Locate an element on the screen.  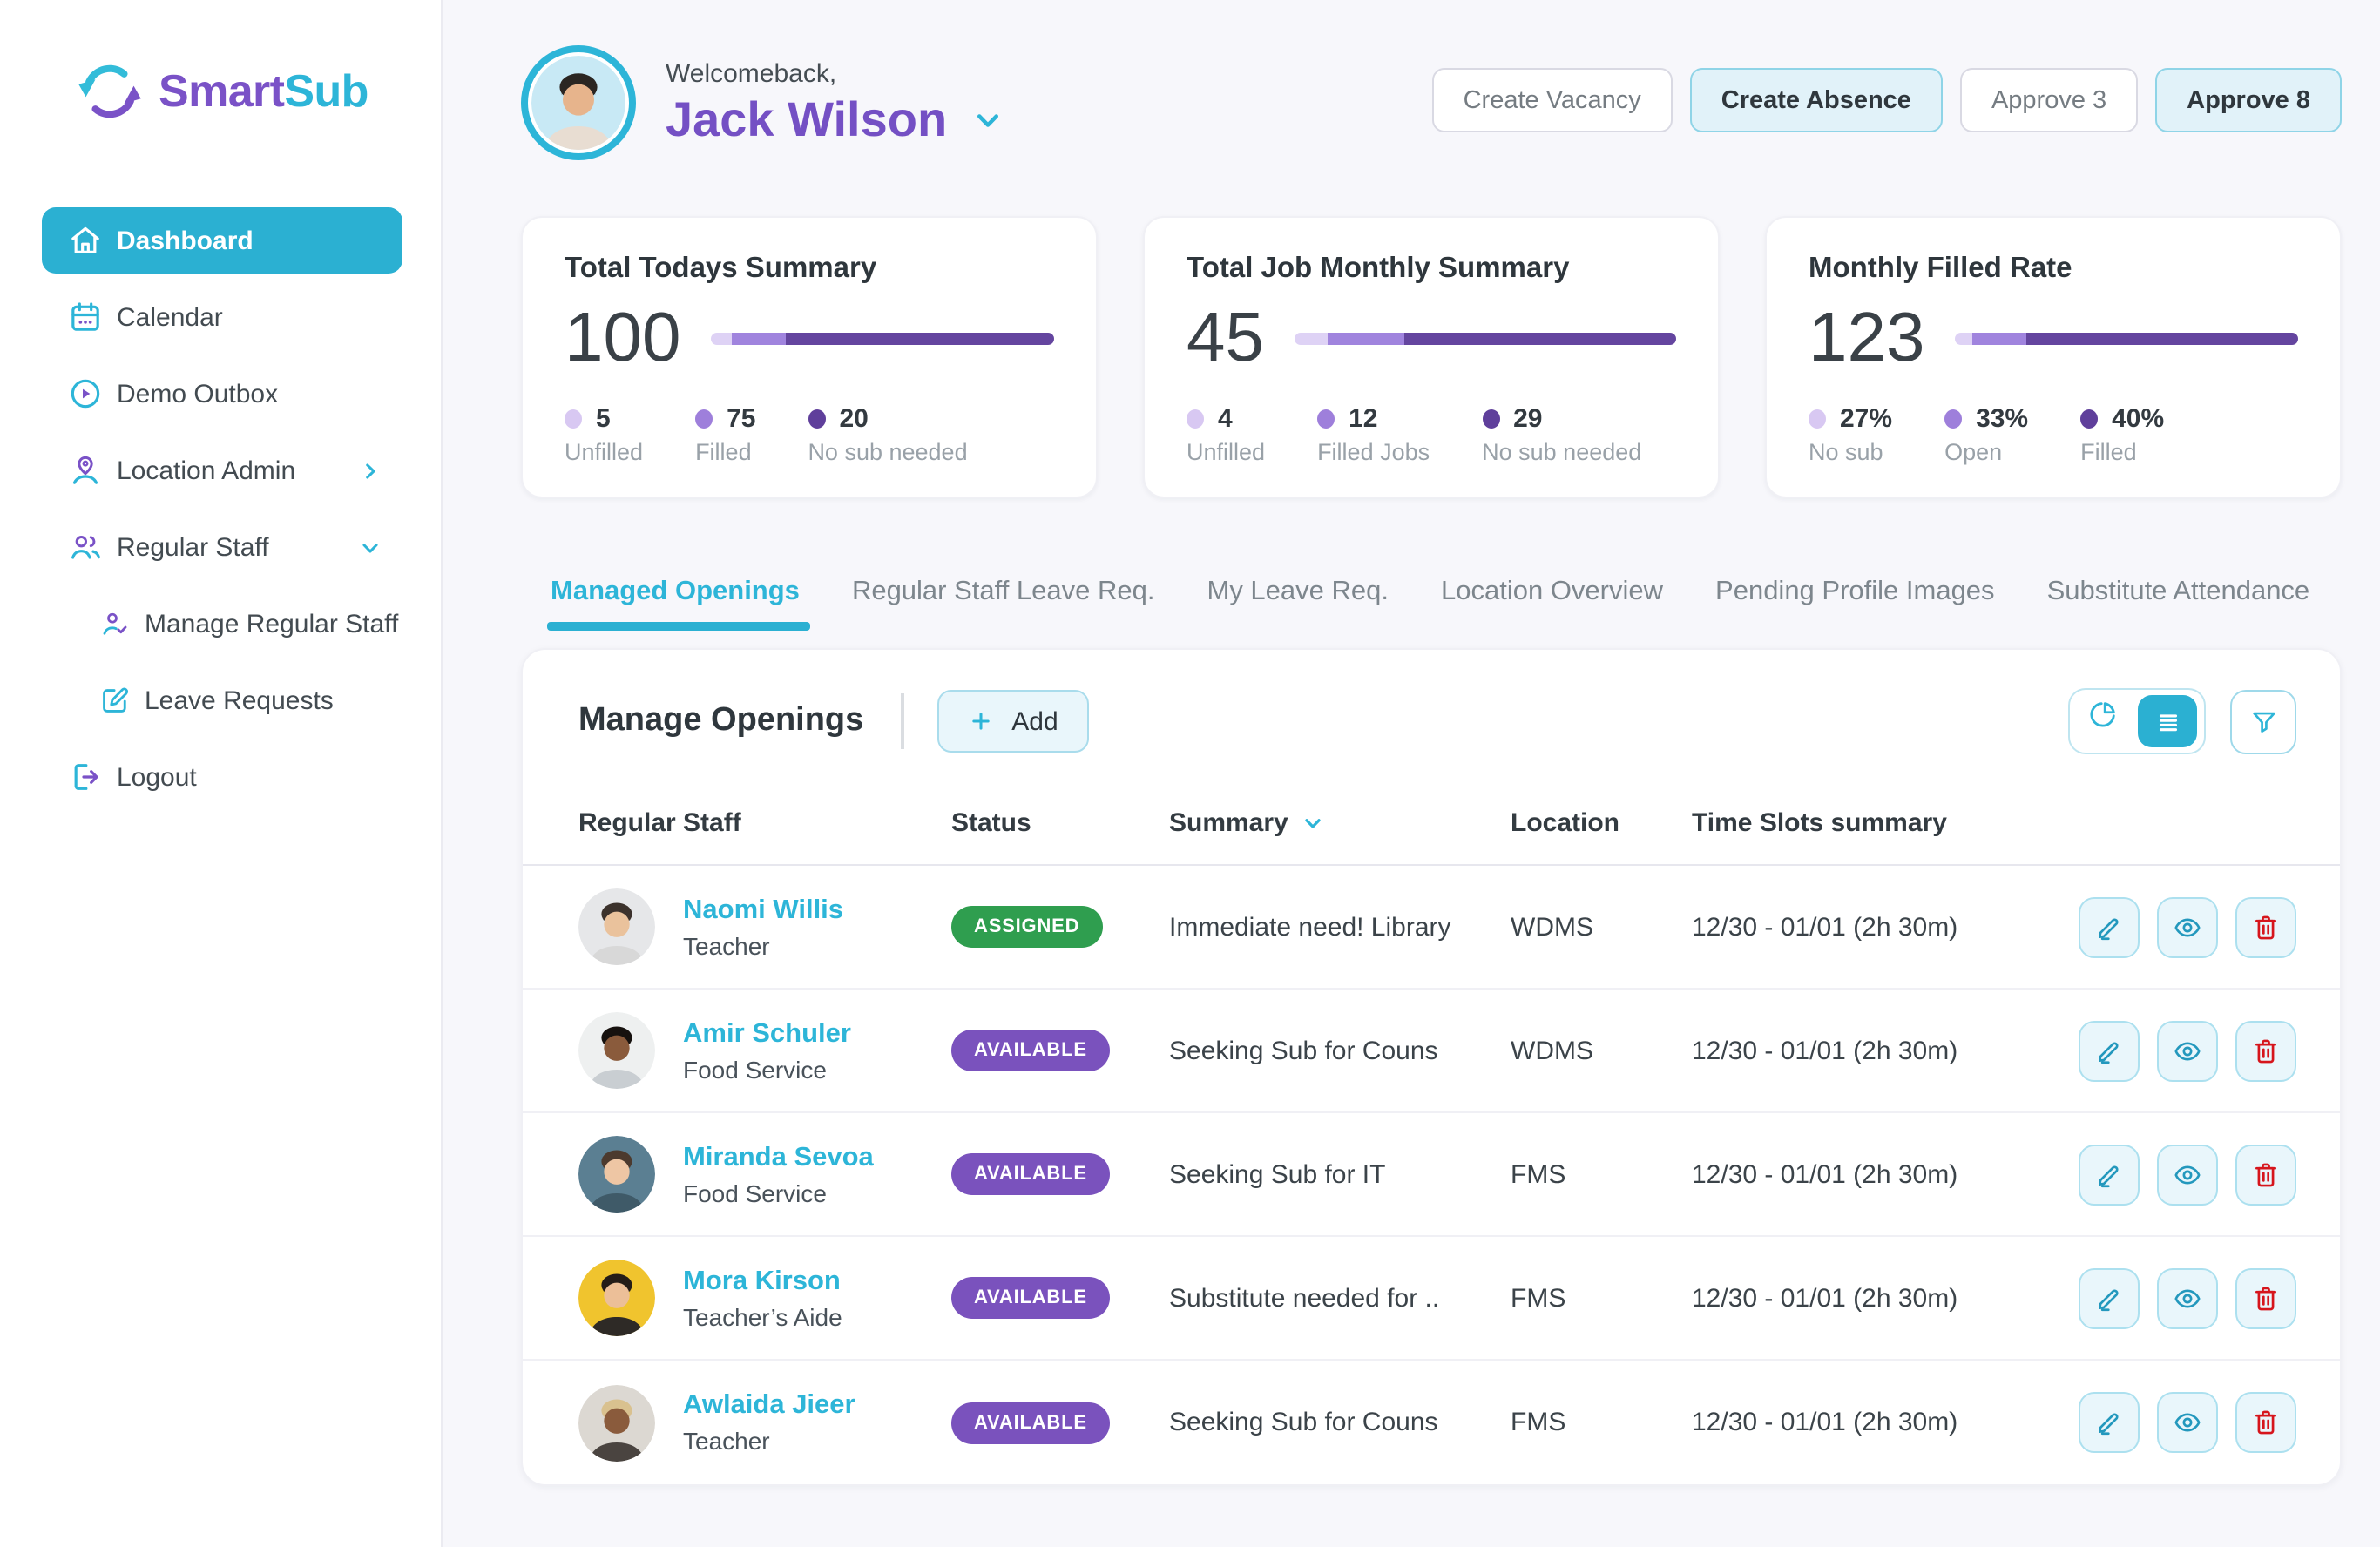
list-view-button is located at coordinates (2167, 721).